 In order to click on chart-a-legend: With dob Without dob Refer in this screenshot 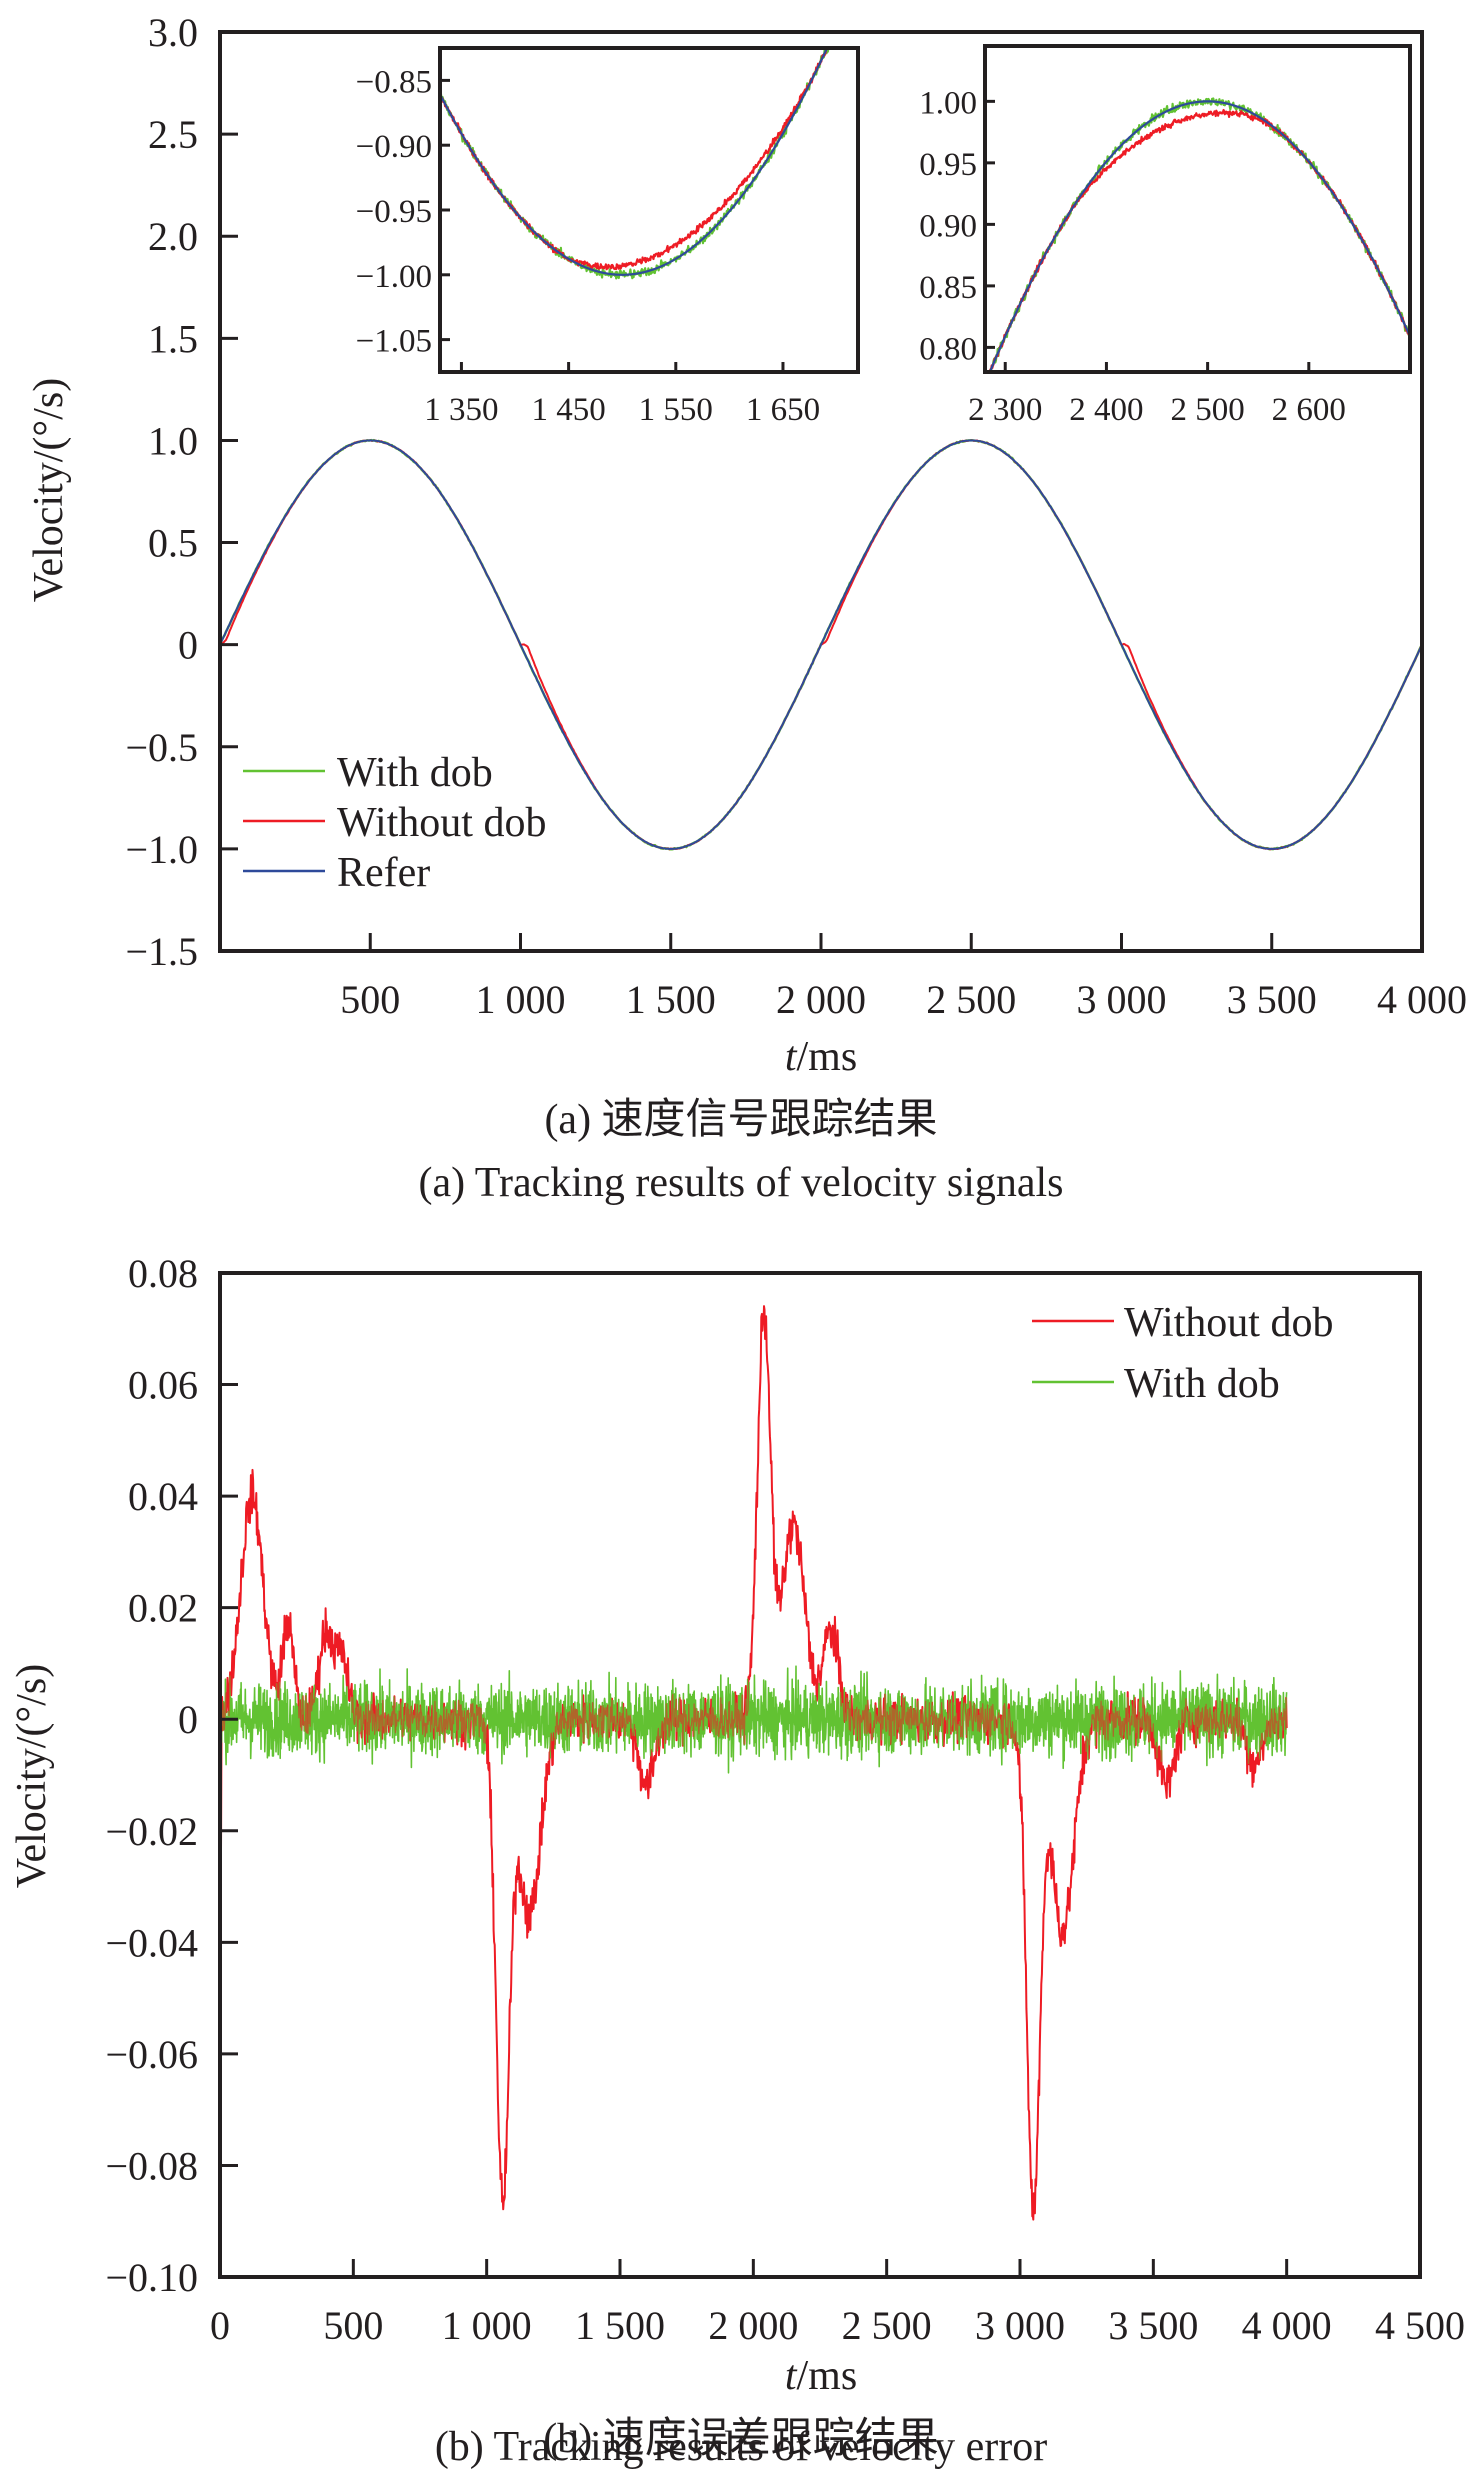, I will do `click(394, 823)`.